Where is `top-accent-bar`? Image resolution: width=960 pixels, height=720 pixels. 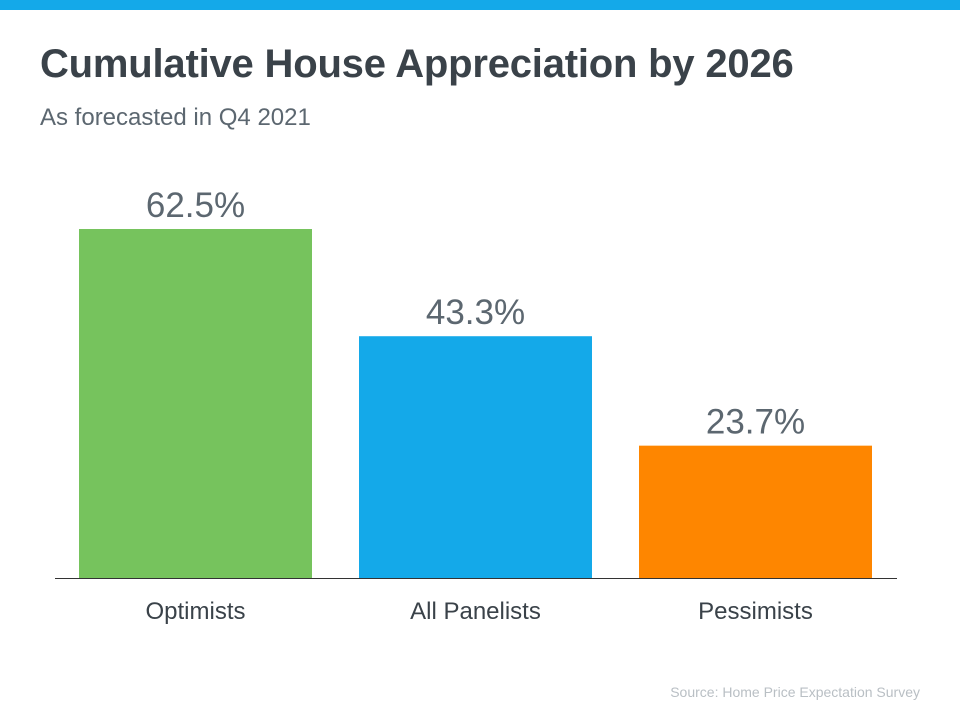 top-accent-bar is located at coordinates (480, 5).